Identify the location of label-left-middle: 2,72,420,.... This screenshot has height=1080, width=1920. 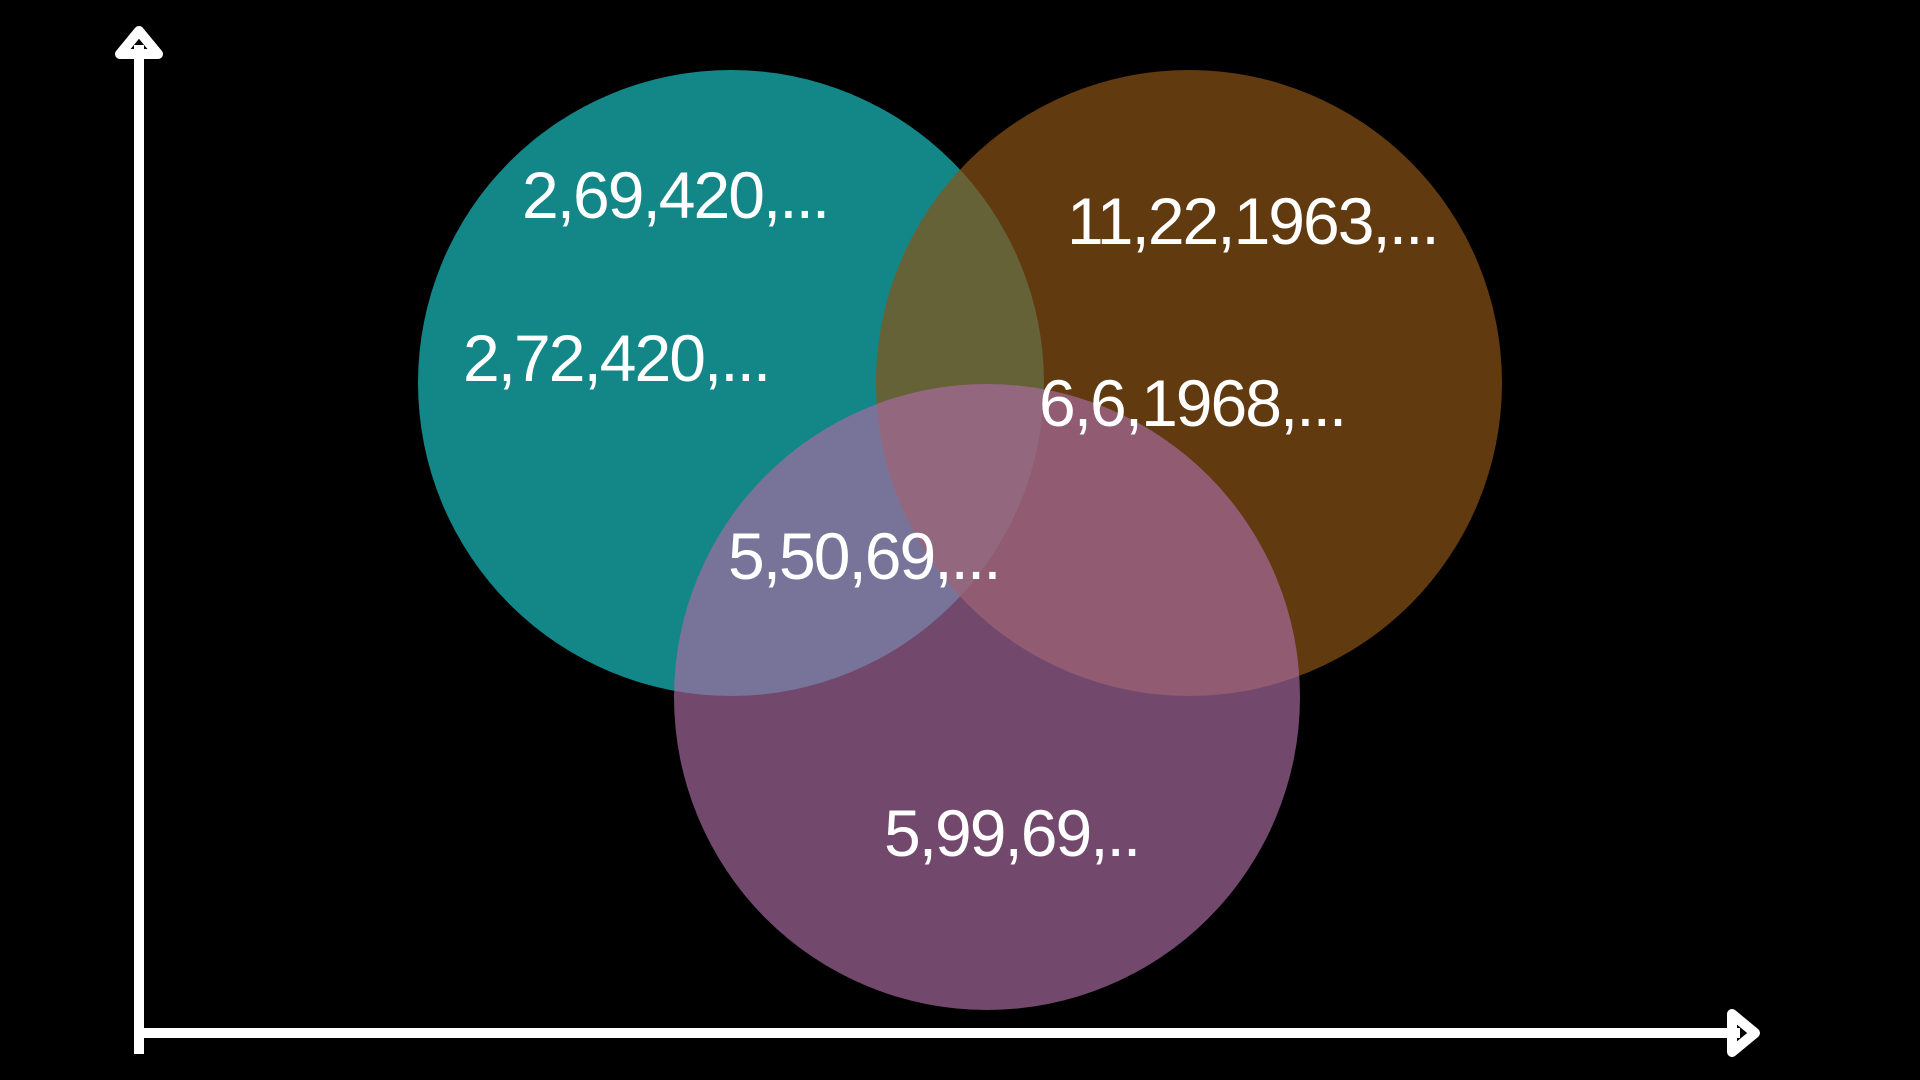
(616, 358).